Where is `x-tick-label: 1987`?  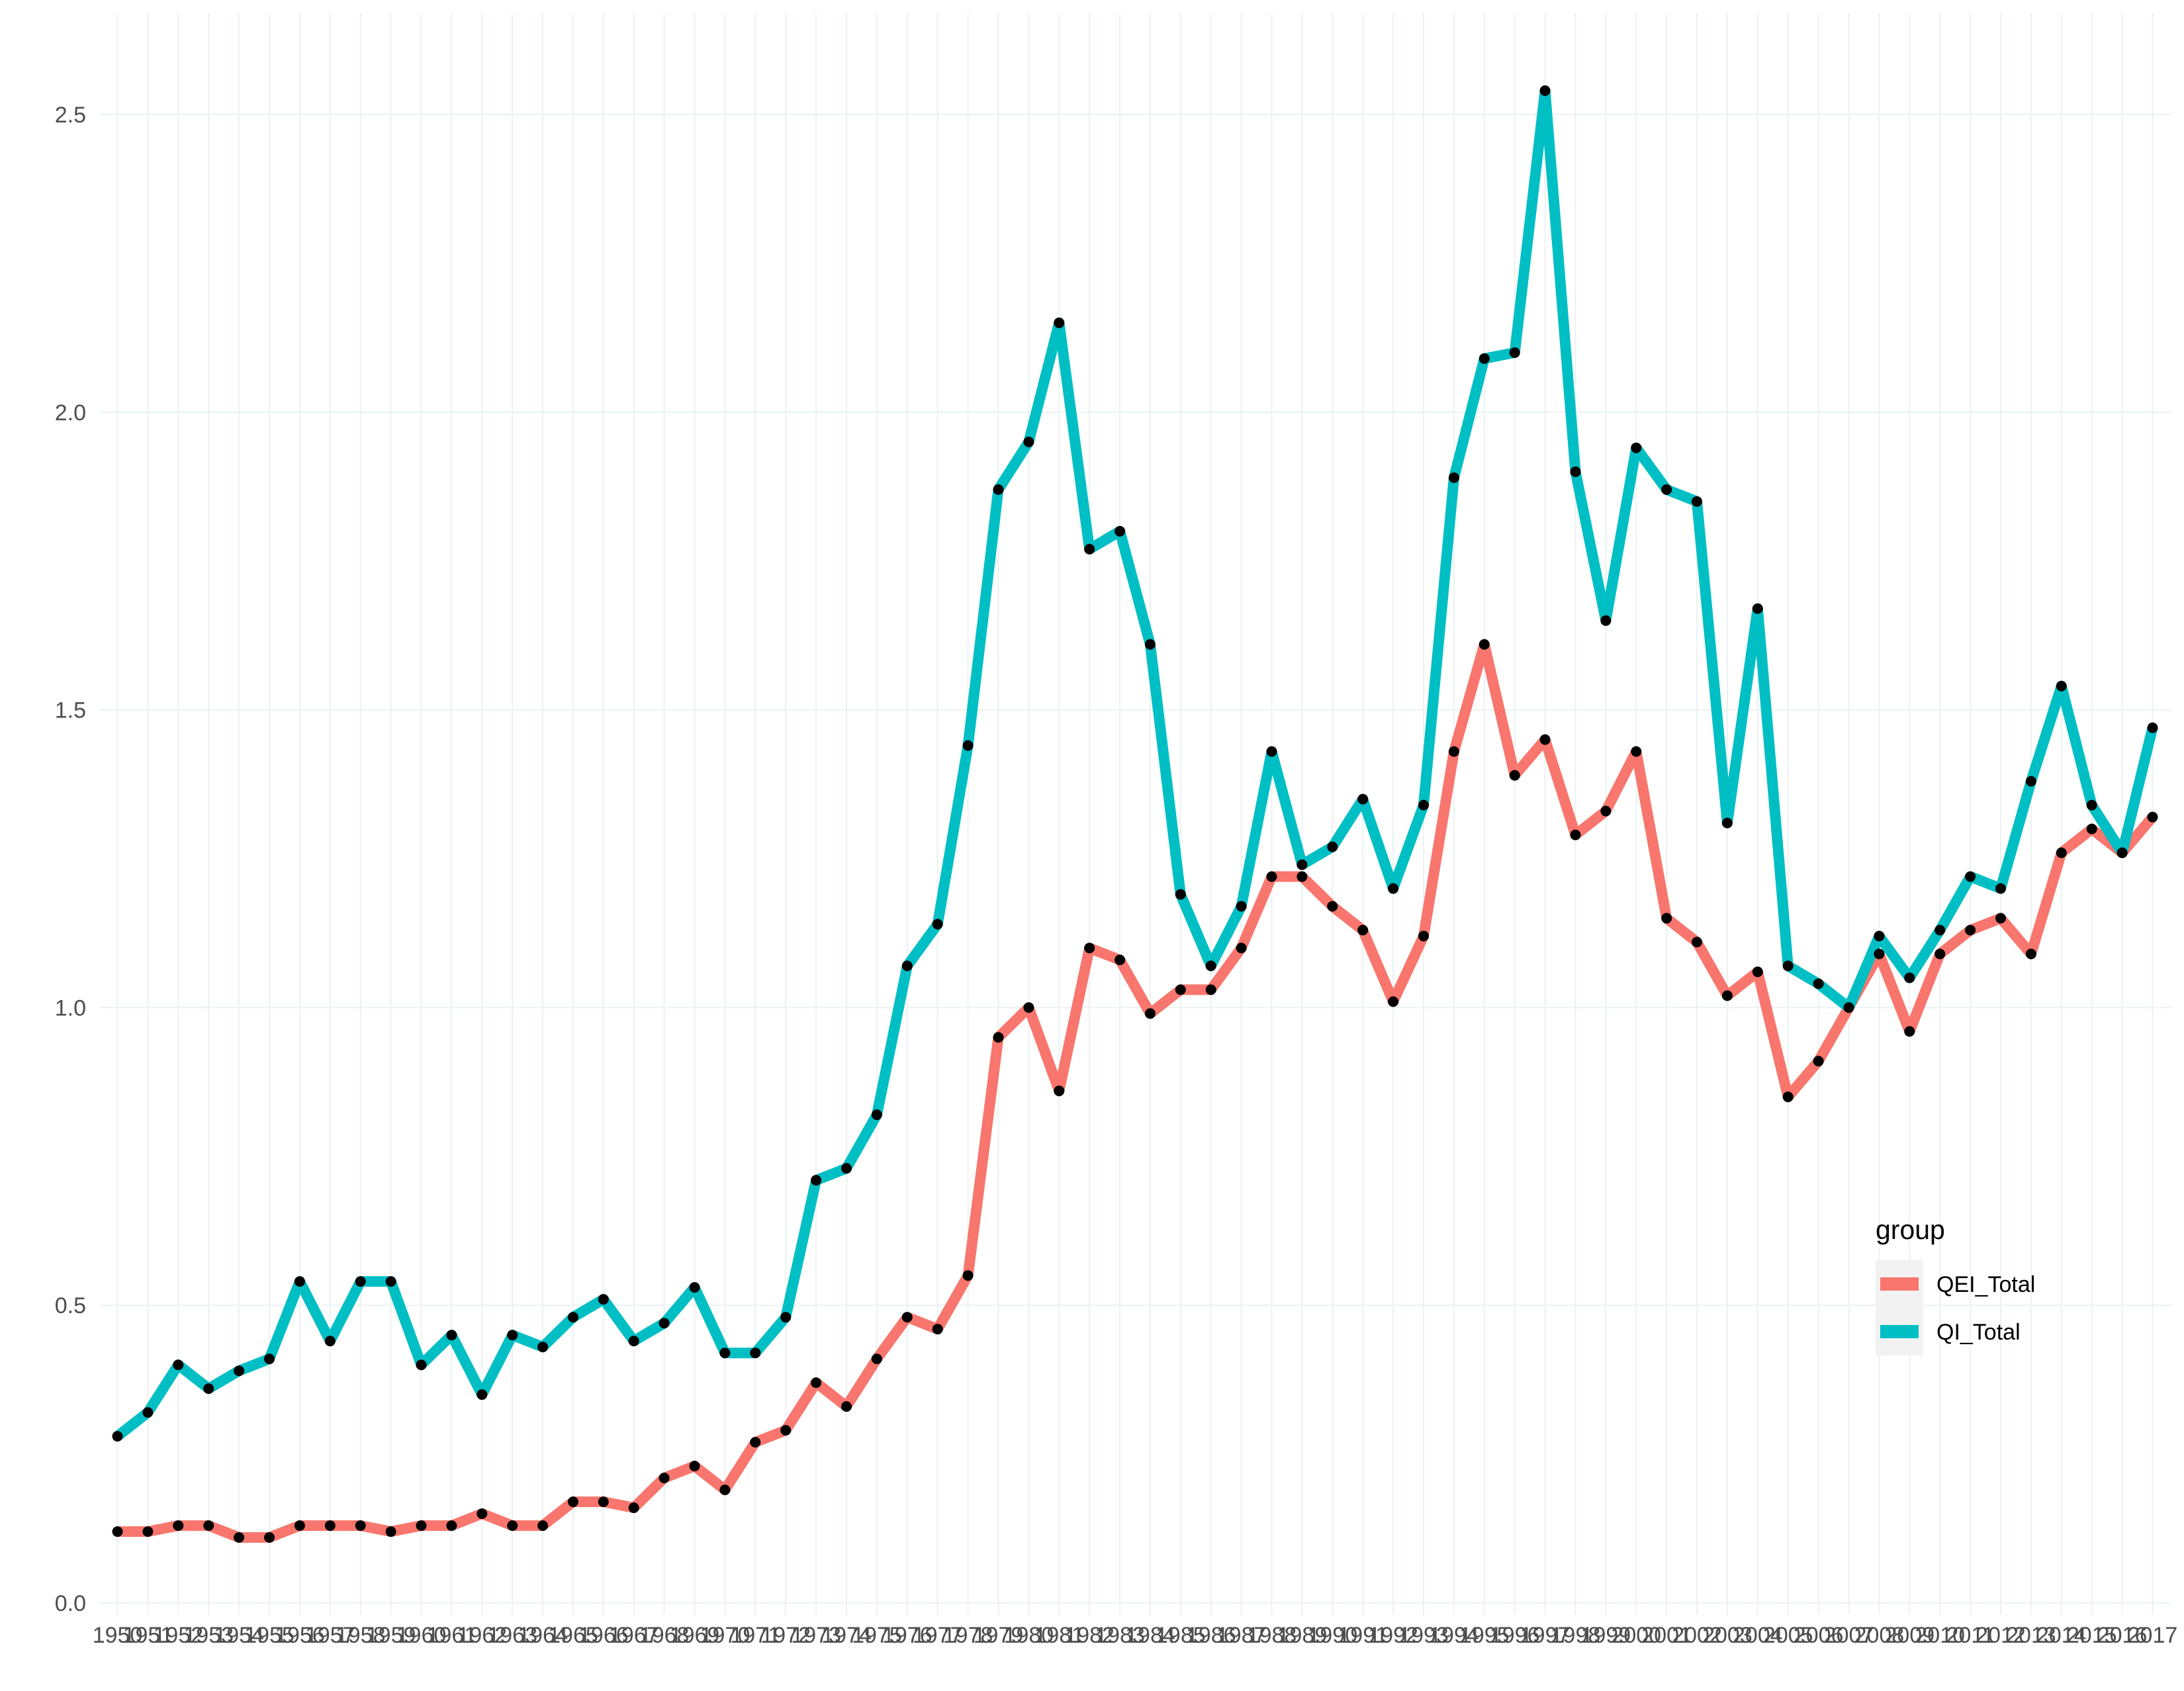 x-tick-label: 1987 is located at coordinates (1241, 1635).